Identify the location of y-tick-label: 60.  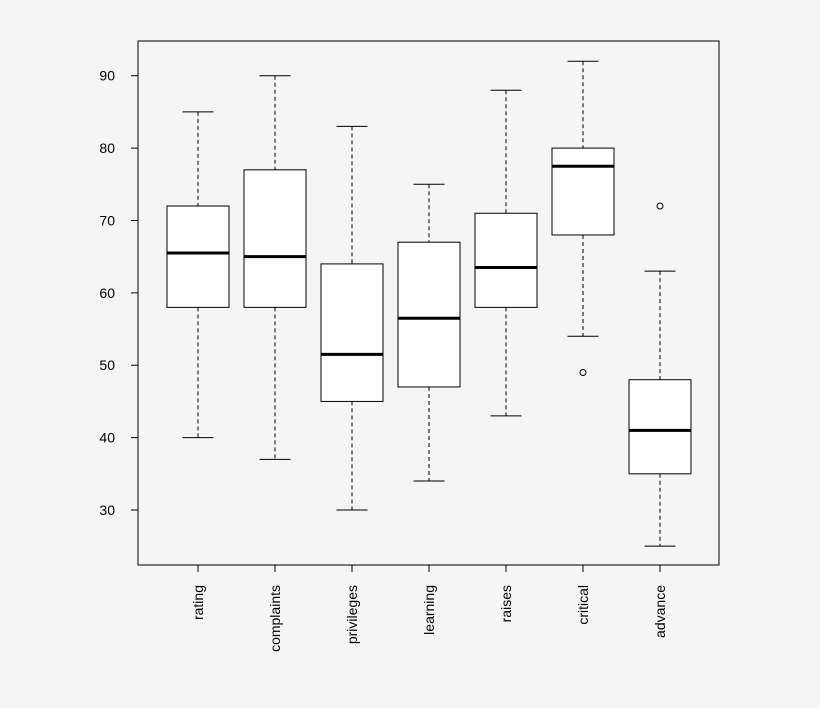
(107, 293).